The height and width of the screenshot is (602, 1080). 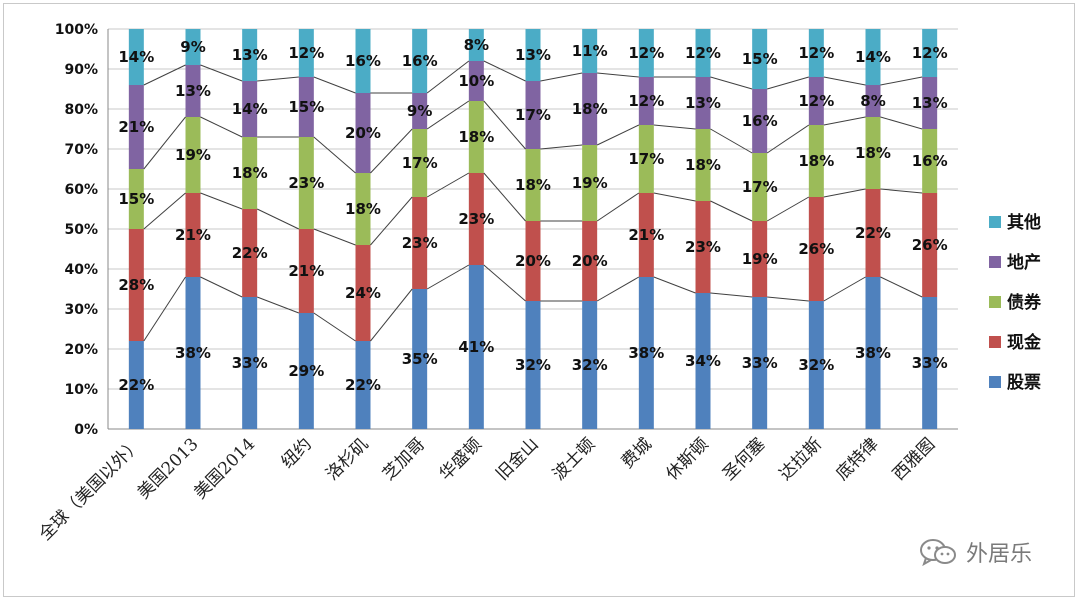 What do you see at coordinates (930, 245) in the screenshot?
I see `data-label: 26%` at bounding box center [930, 245].